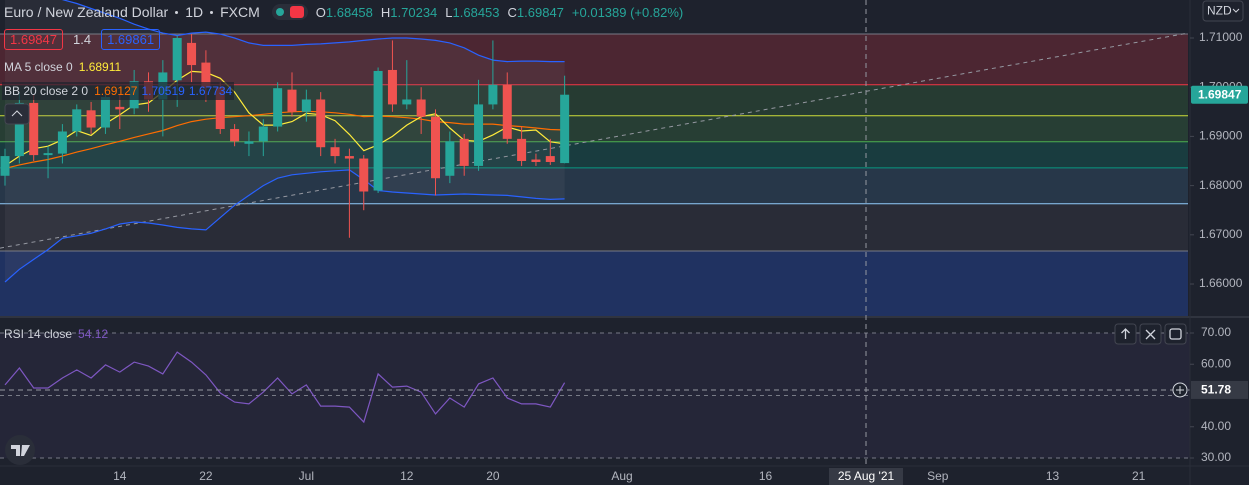 The width and height of the screenshot is (1249, 485). Describe the element at coordinates (33, 39) in the screenshot. I see `bid-price: 1.69847` at that location.